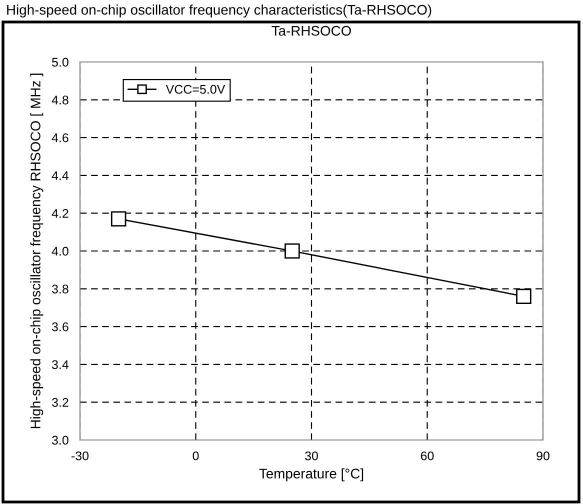  Describe the element at coordinates (60, 100) in the screenshot. I see `y-tick-label: 4.8` at that location.